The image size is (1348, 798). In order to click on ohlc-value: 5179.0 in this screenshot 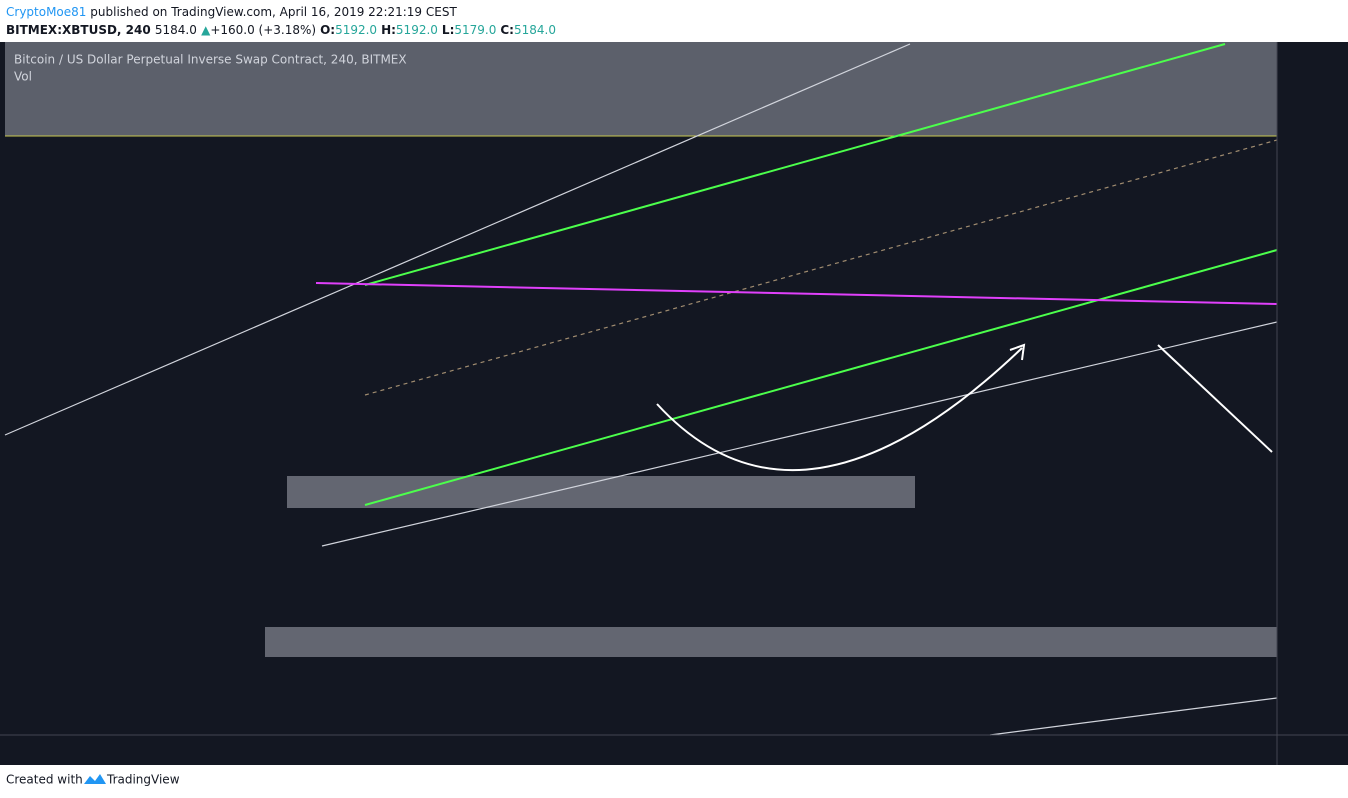, I will do `click(475, 30)`.